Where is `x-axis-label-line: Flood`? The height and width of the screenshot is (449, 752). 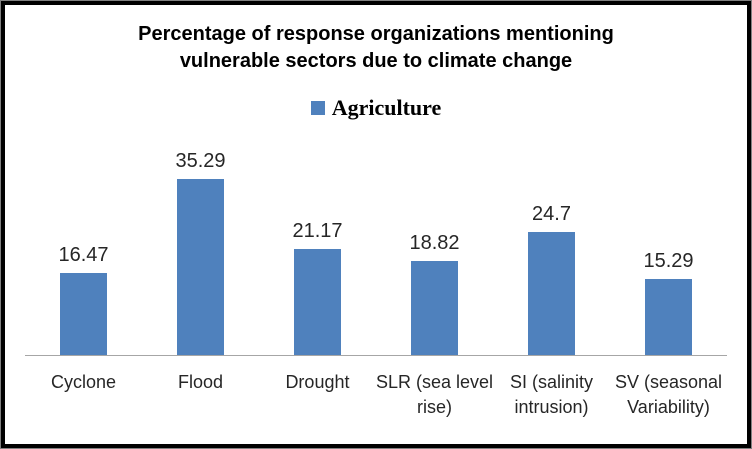 x-axis-label-line: Flood is located at coordinates (200, 382).